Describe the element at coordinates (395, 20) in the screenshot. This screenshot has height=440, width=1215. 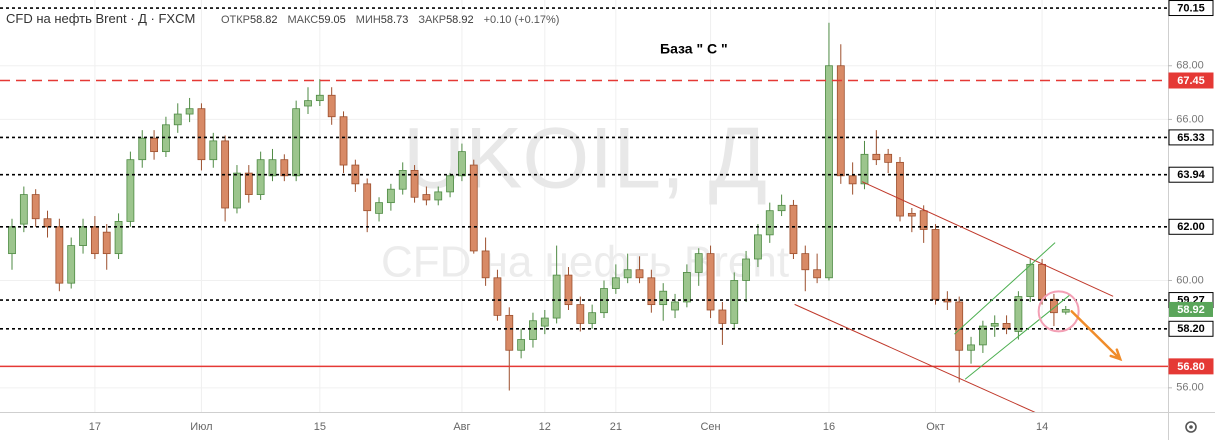
I see `stat-value: 58.73` at that location.